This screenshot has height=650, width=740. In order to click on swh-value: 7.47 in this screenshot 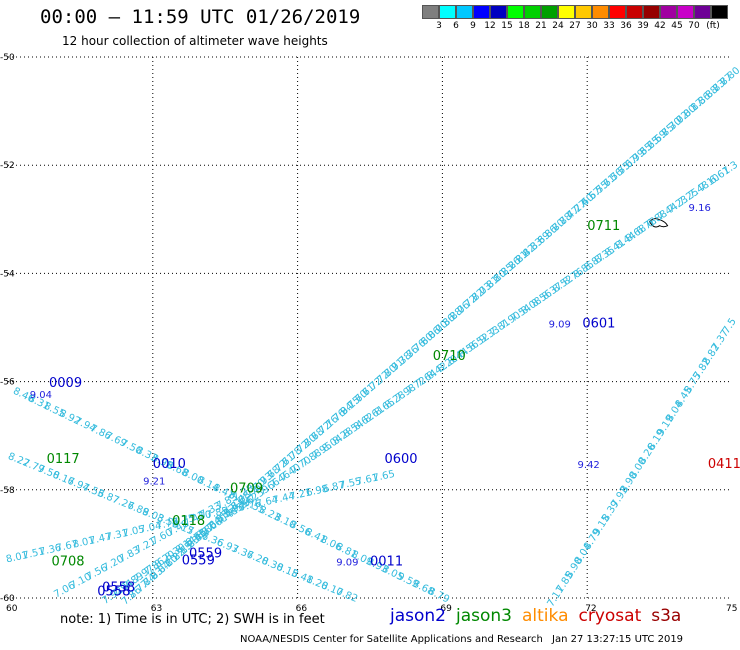, I will do `click(100, 539)`.